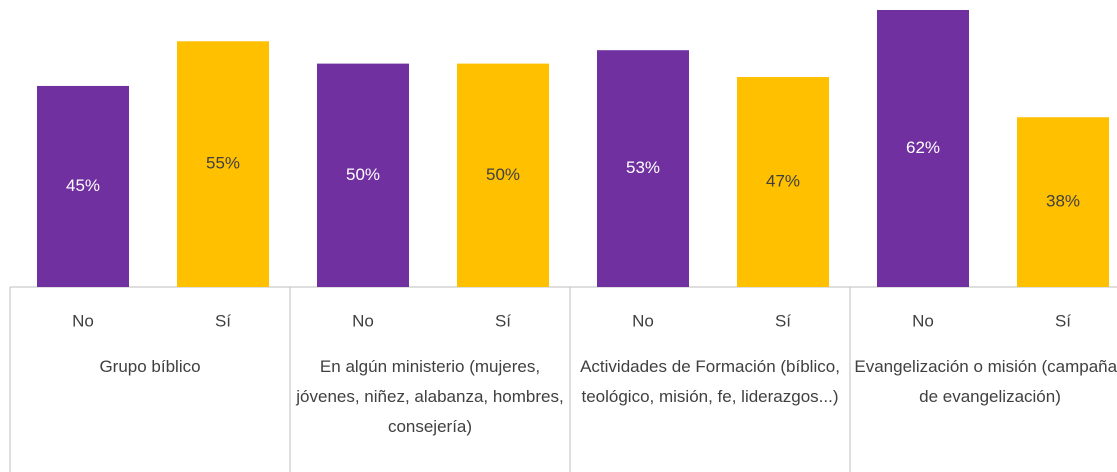 Image resolution: width=1117 pixels, height=472 pixels. I want to click on value-label: 38%, so click(1063, 201).